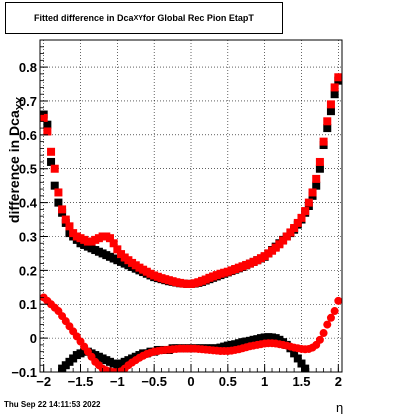 Image resolution: width=400 pixels, height=414 pixels. Describe the element at coordinates (264, 381) in the screenshot. I see `x-tick-label: 1` at that location.